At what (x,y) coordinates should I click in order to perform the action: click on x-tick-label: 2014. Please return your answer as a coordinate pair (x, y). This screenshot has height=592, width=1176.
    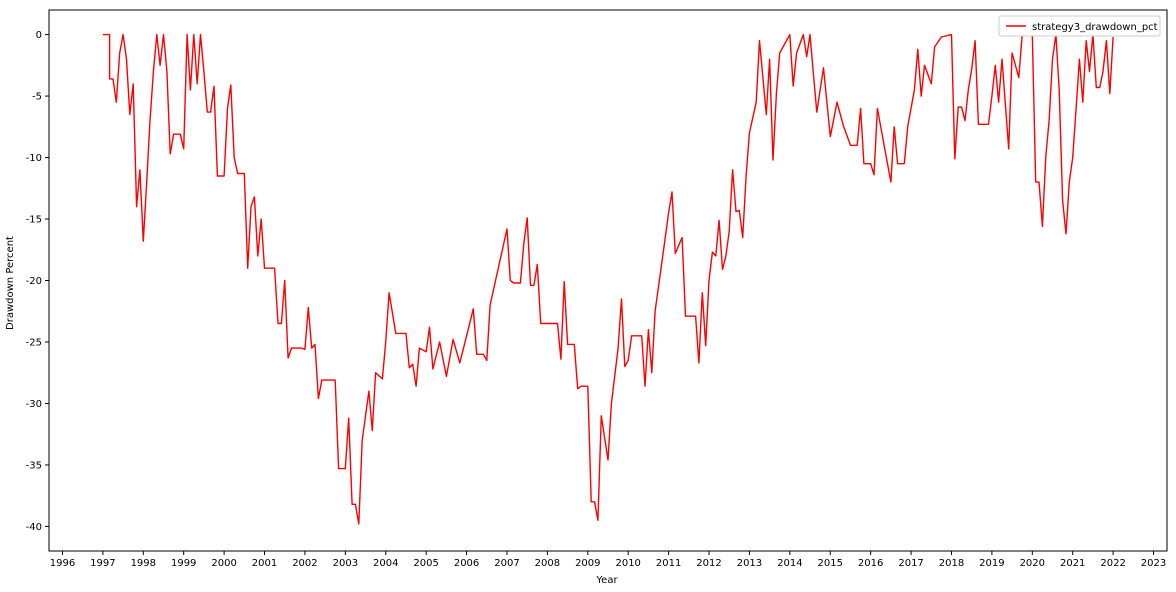
    Looking at the image, I should click on (789, 563).